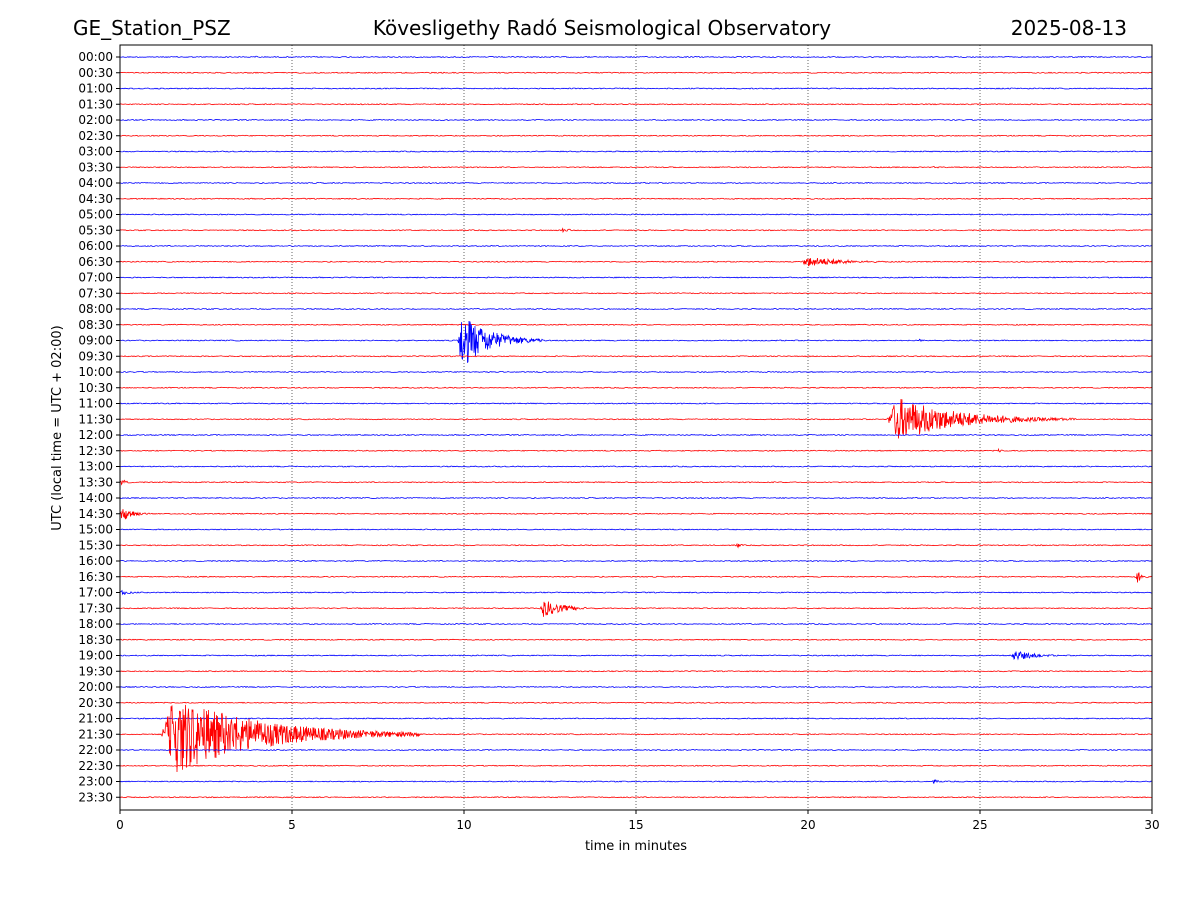 This screenshot has width=1200, height=900. I want to click on y-tick-label: 18:00, so click(95, 624).